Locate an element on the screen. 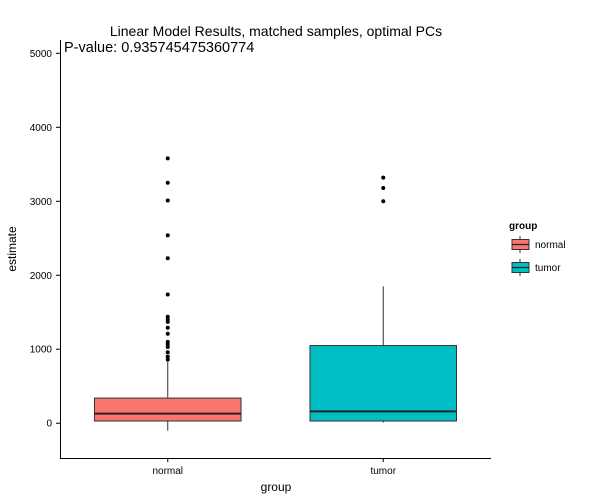  legend-key-tumor is located at coordinates (520, 267).